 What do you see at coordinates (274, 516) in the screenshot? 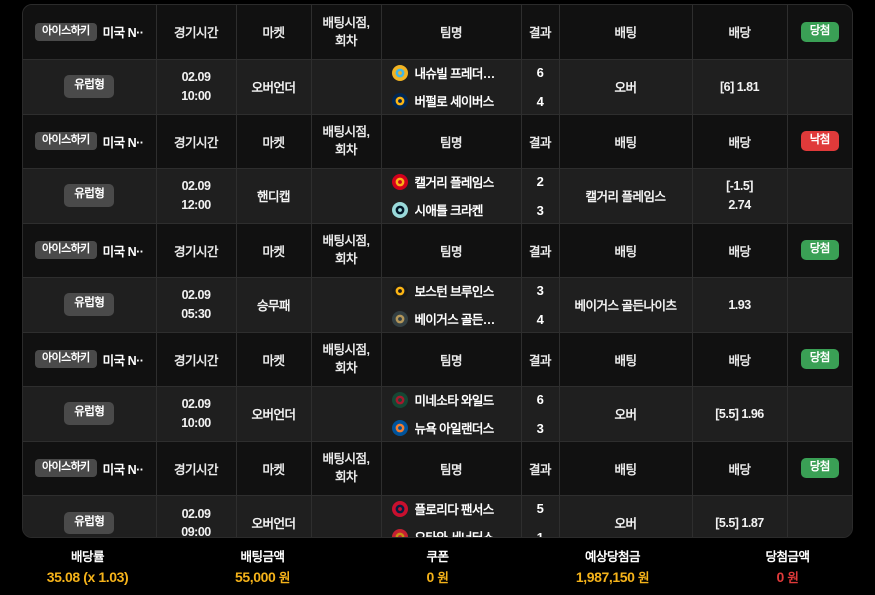
I see `market-cell: 오버언더` at bounding box center [274, 516].